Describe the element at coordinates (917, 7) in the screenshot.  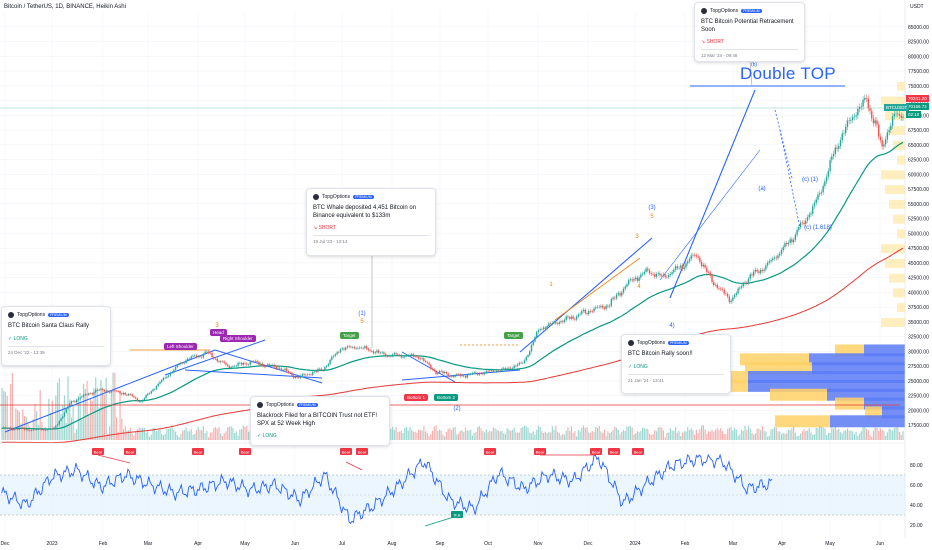
I see `currency-label: USDT` at that location.